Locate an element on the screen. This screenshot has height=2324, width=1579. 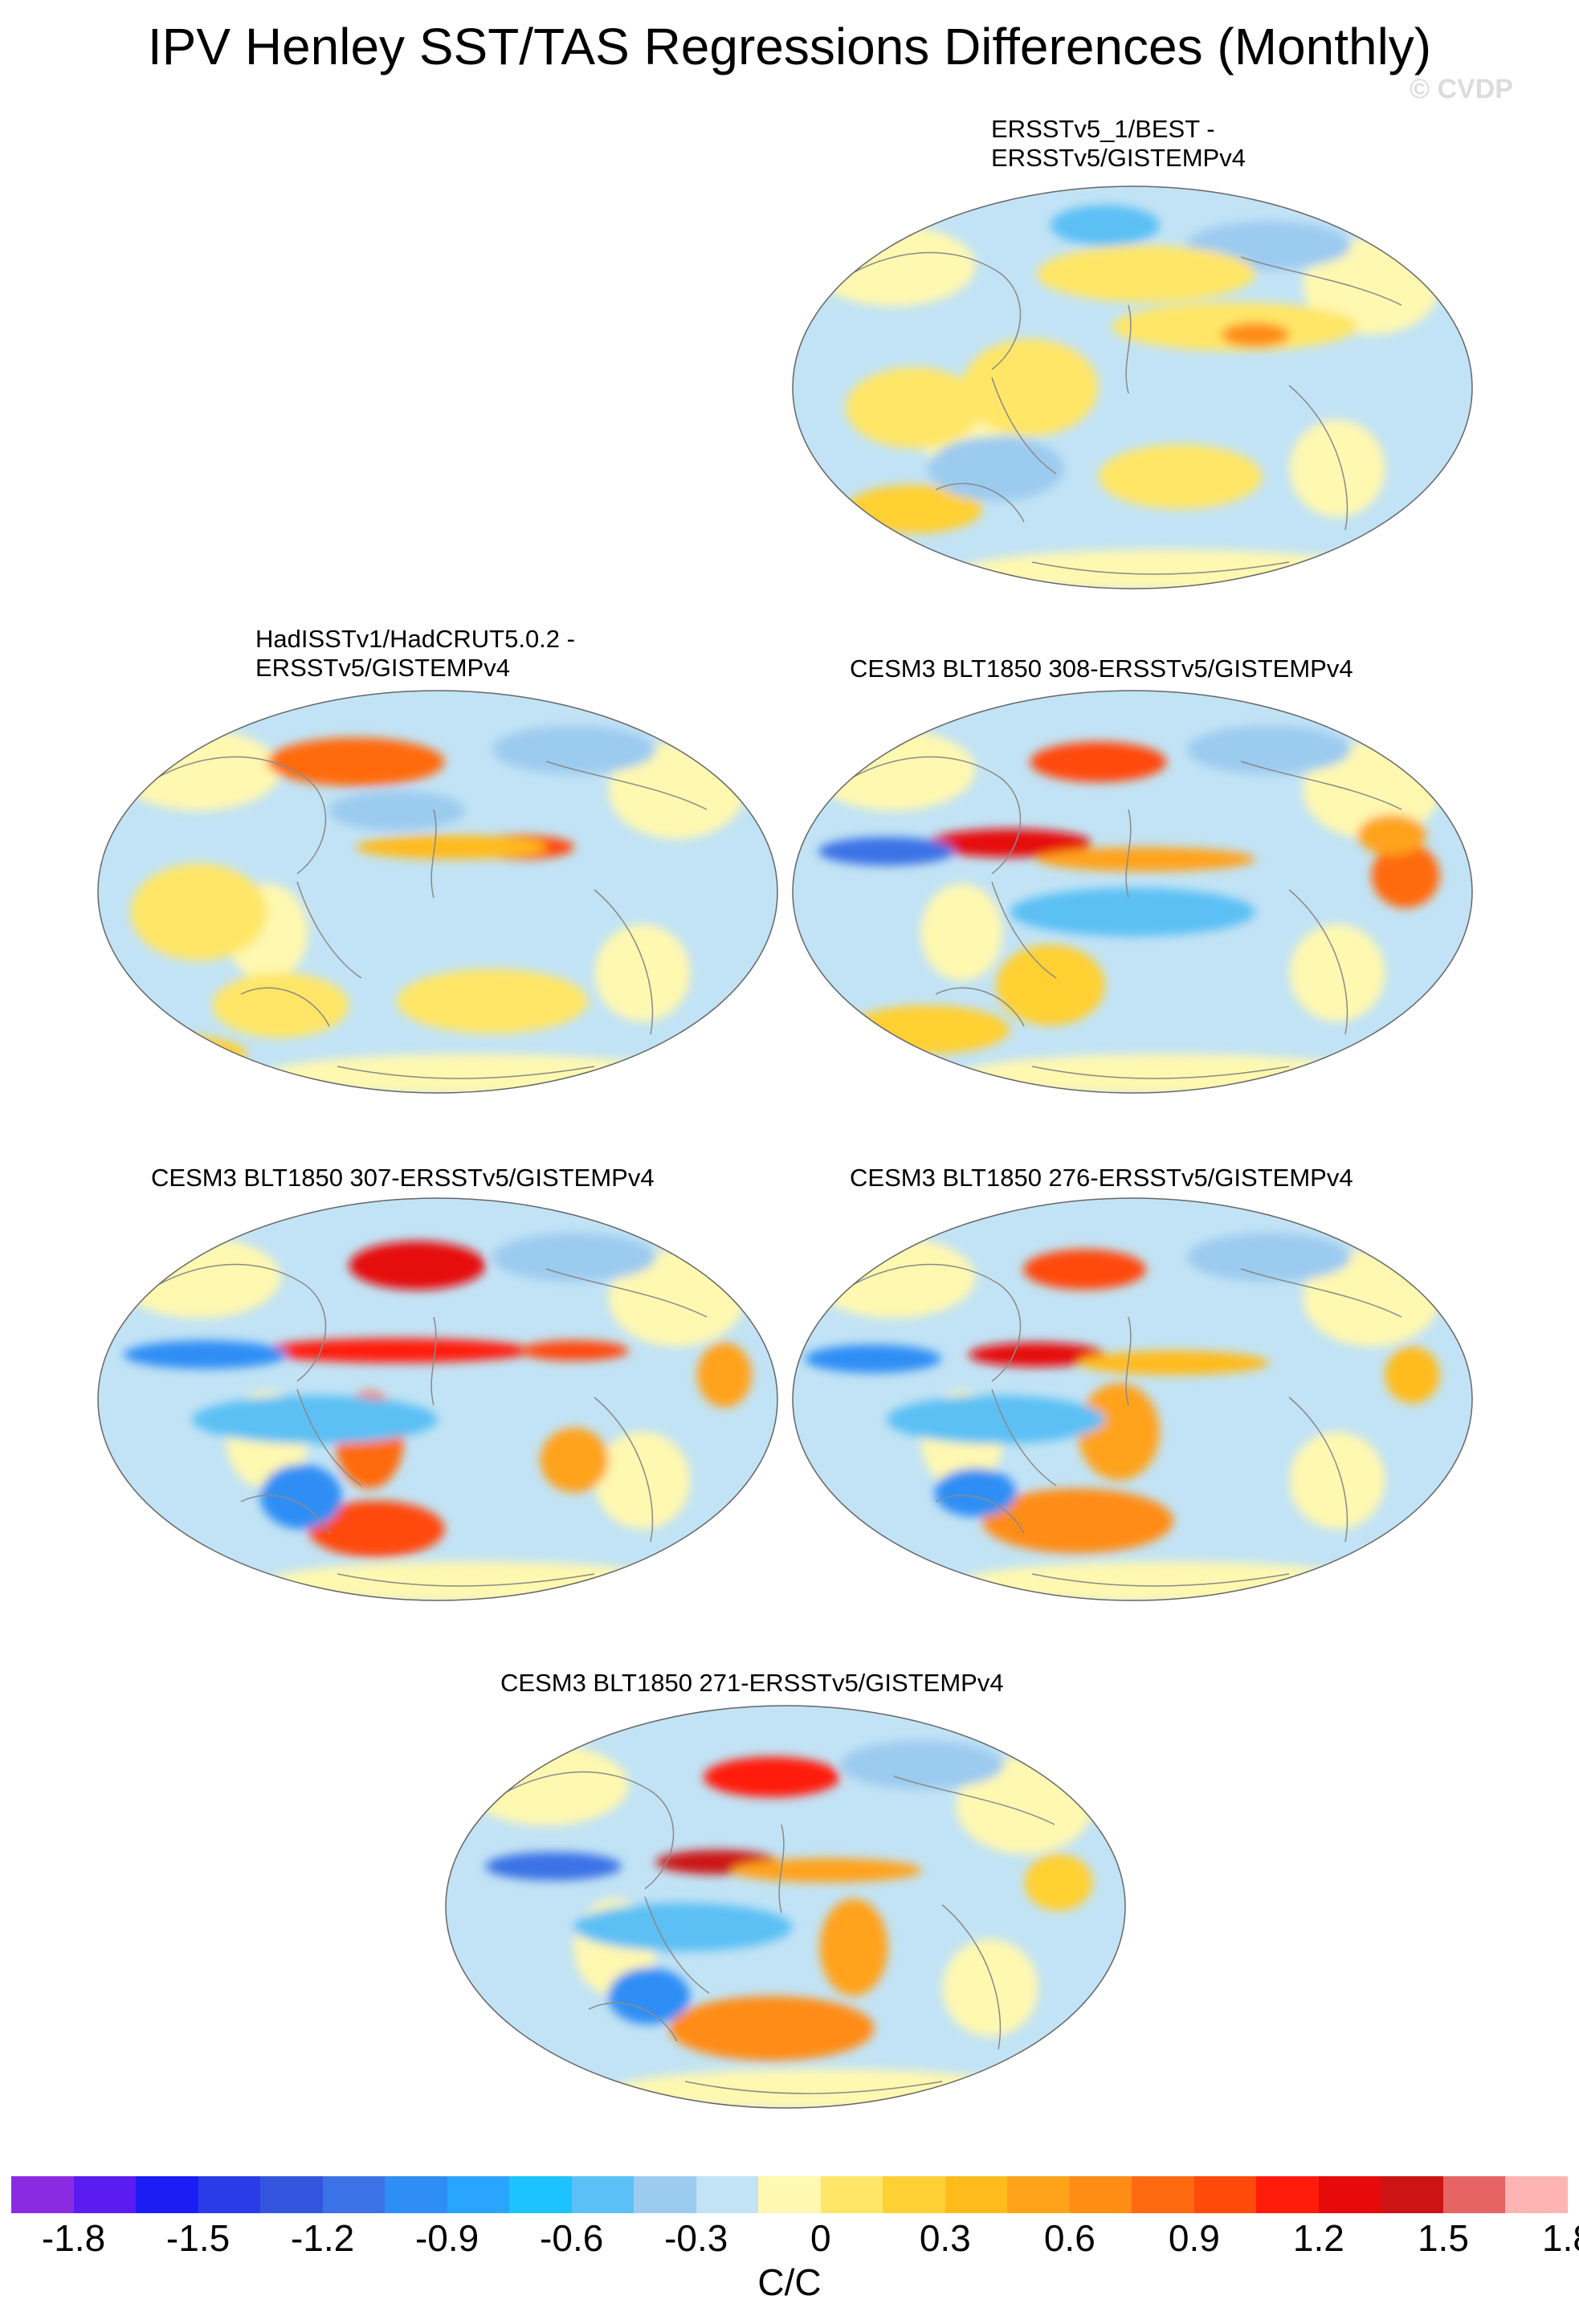
colorbar is located at coordinates (789, 2194).